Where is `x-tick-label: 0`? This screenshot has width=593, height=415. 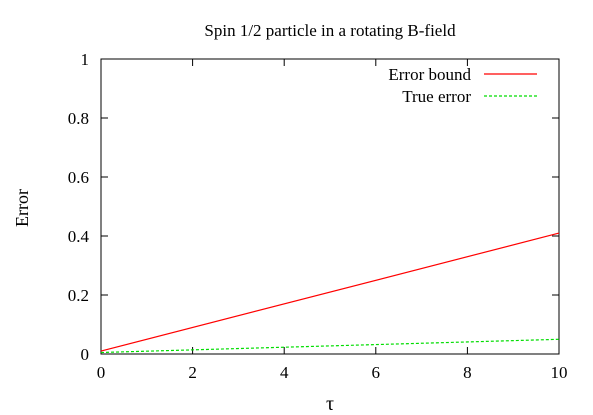
x-tick-label: 0 is located at coordinates (101, 372).